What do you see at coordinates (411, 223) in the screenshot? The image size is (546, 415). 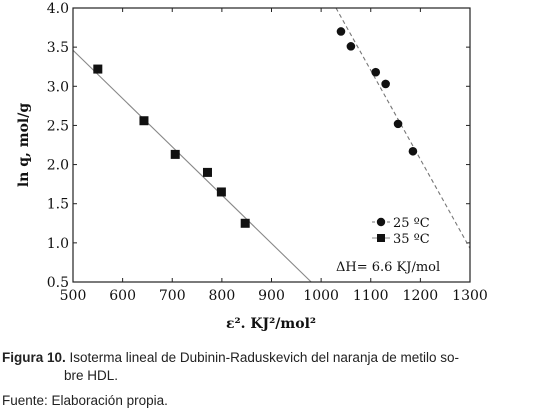 I see `legend-label-25: 25 ºC` at bounding box center [411, 223].